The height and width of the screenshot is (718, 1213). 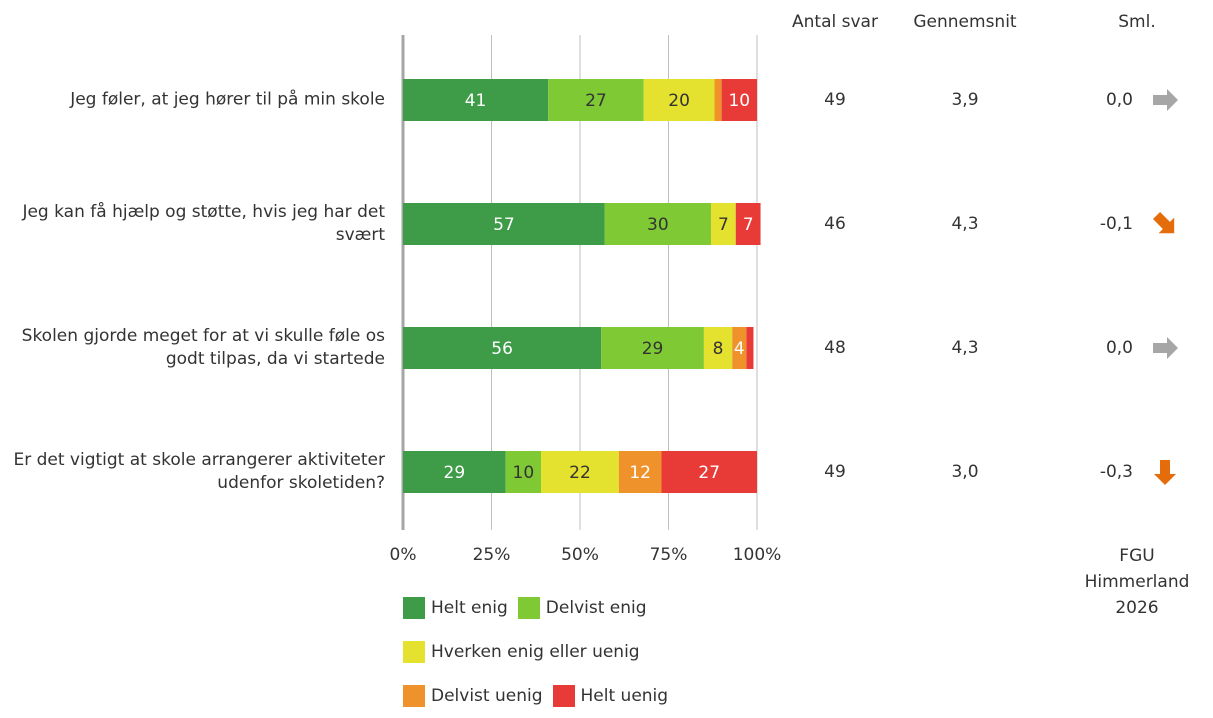 What do you see at coordinates (757, 555) in the screenshot?
I see `x-tick-label: 100%` at bounding box center [757, 555].